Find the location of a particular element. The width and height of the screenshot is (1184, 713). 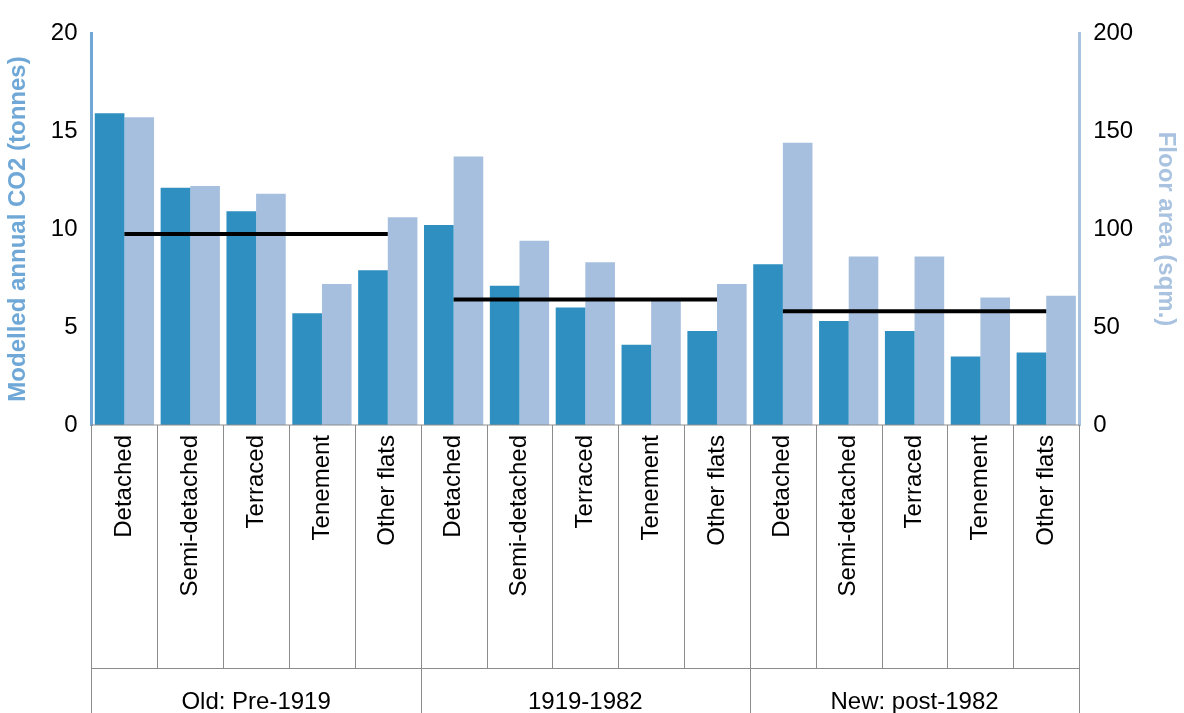

y2-tick-label: 100 is located at coordinates (1113, 227).